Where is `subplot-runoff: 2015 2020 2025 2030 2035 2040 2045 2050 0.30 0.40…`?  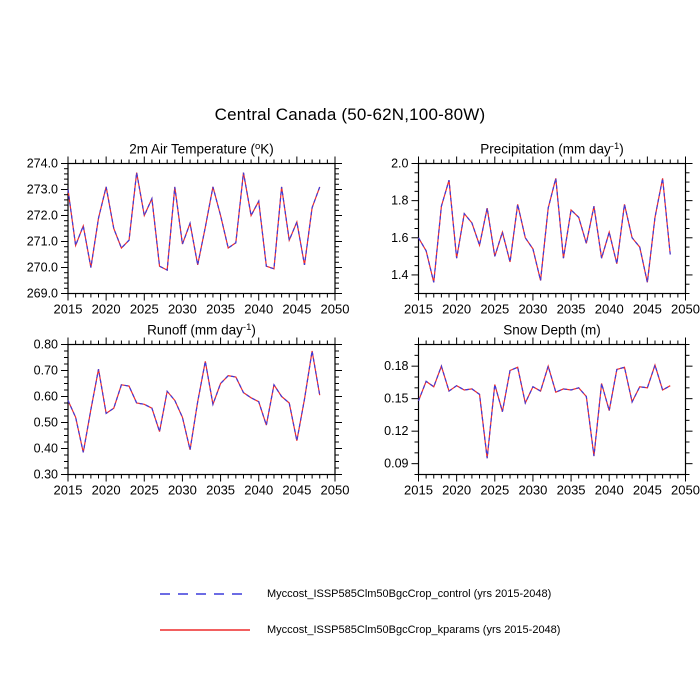 subplot-runoff: 2015 2020 2025 2030 2035 2040 2045 2050 0.30 0.40… is located at coordinates (192, 410).